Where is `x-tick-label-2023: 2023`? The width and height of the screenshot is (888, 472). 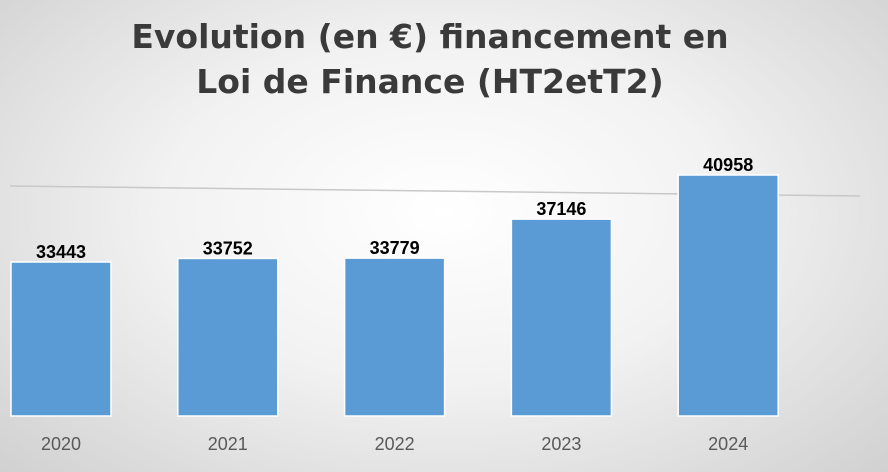 x-tick-label-2023: 2023 is located at coordinates (561, 444).